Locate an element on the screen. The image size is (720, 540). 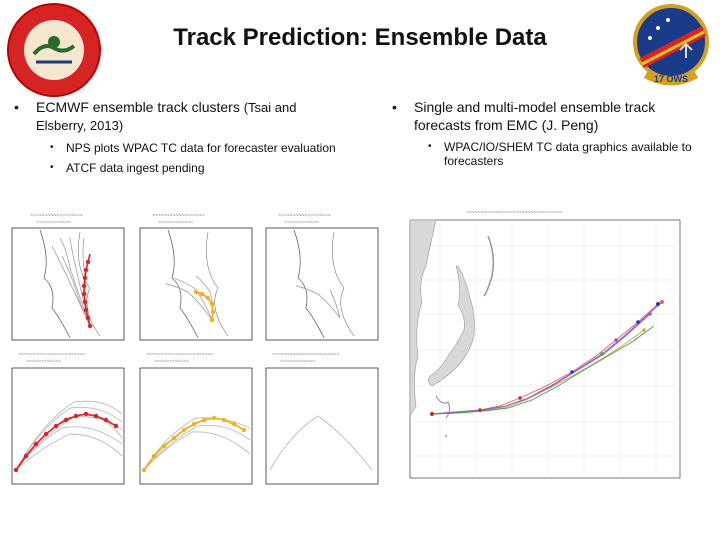
left-sub-bullet-2-text: ATCF data ingest pending is located at coordinates (135, 168).